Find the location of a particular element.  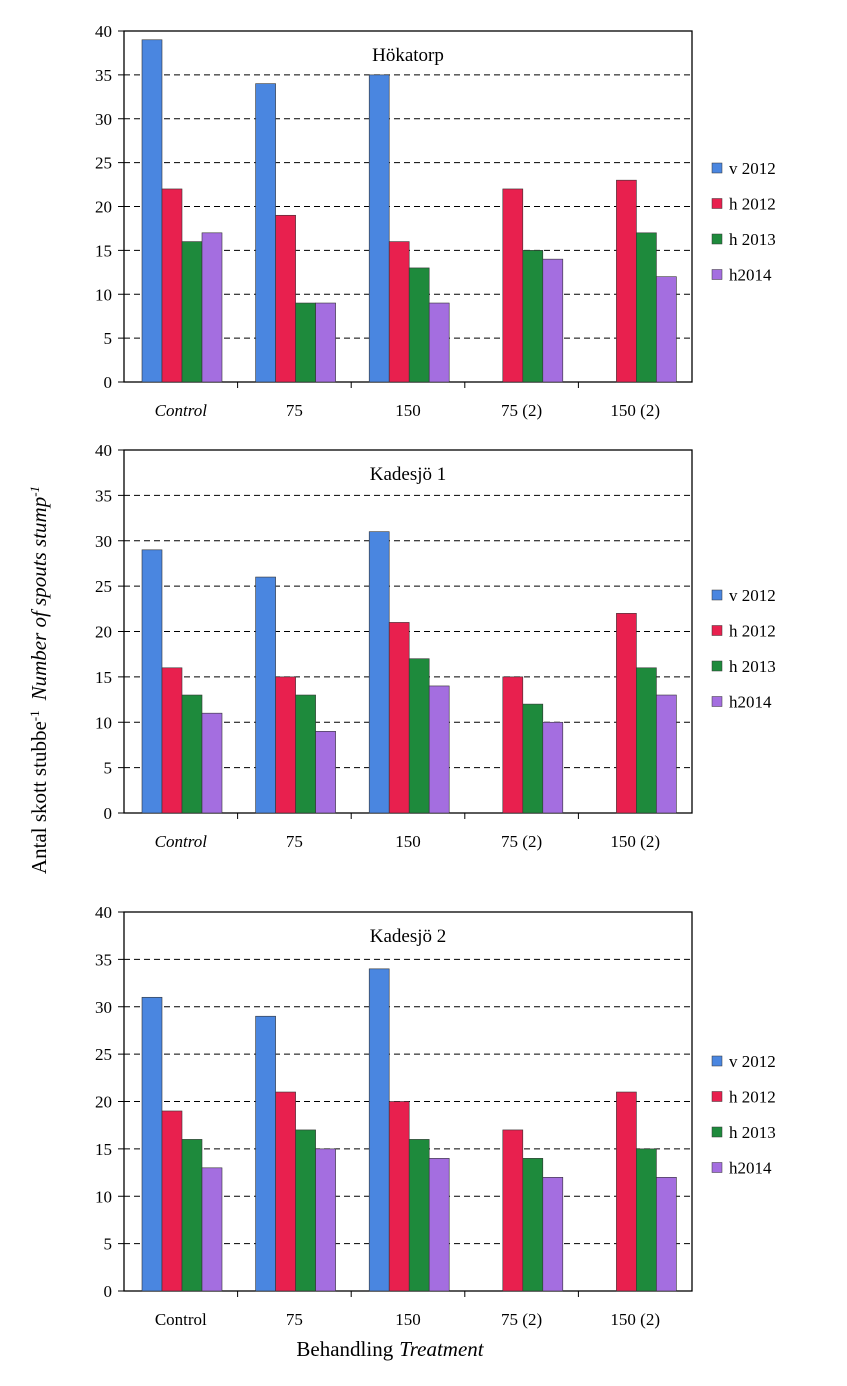

y-axis-title-main-sup: -1 is located at coordinates (34, 715).